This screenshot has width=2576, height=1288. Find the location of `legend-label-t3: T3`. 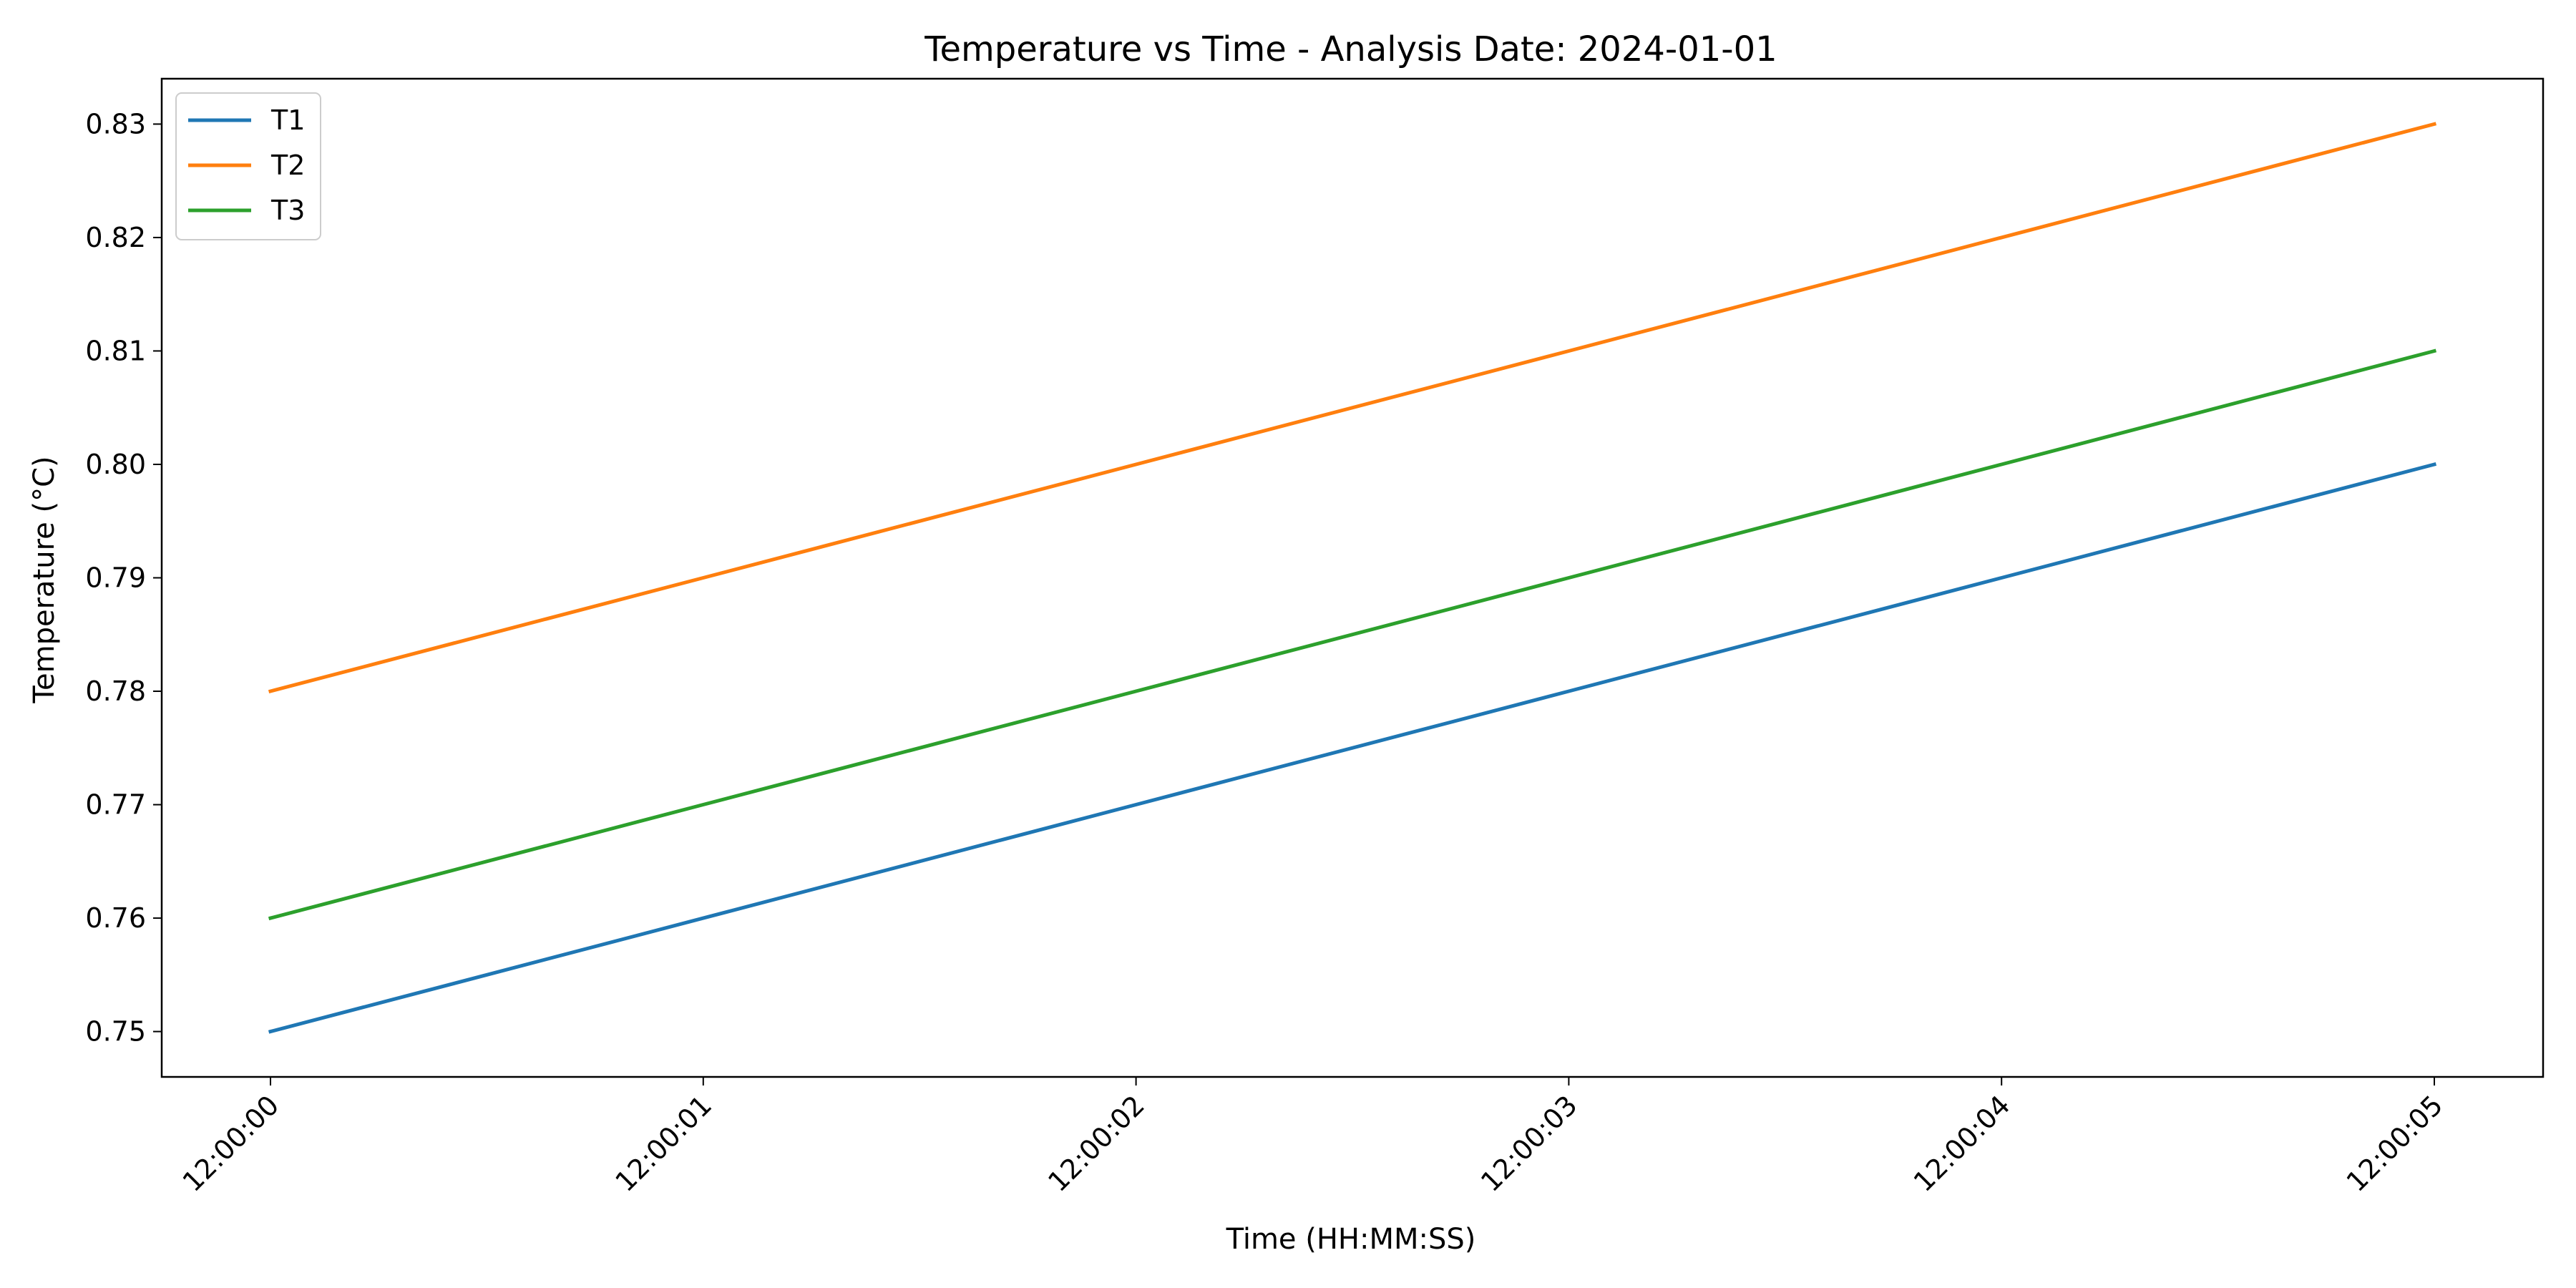

legend-label-t3: T3 is located at coordinates (287, 210).